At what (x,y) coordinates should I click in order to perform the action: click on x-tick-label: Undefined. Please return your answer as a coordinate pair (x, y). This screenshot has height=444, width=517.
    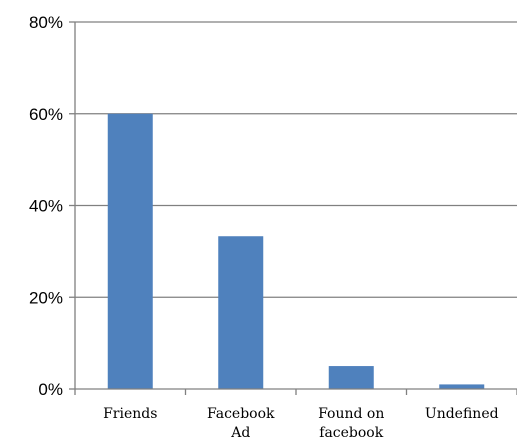
    Looking at the image, I should click on (462, 414).